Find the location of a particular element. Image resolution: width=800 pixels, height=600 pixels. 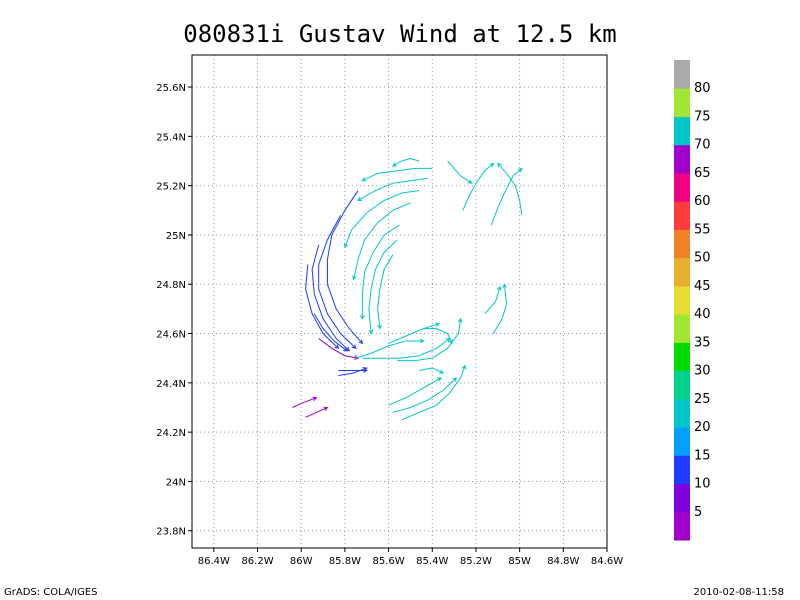

colorbar-label: 80 is located at coordinates (702, 88).